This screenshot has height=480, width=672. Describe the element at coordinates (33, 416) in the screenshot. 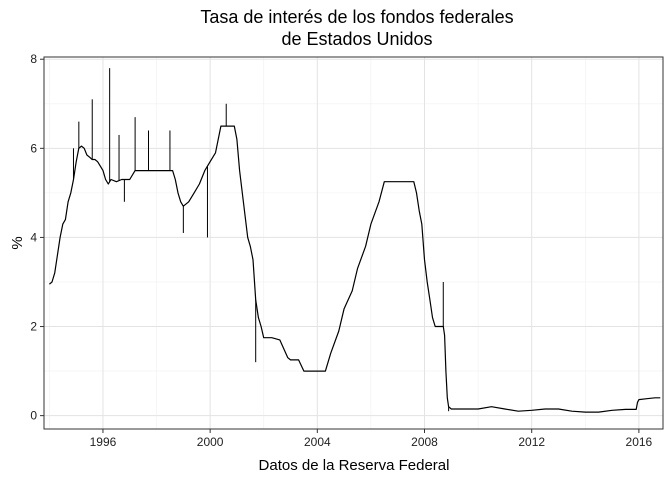

I see `y-tick-label: 0` at that location.